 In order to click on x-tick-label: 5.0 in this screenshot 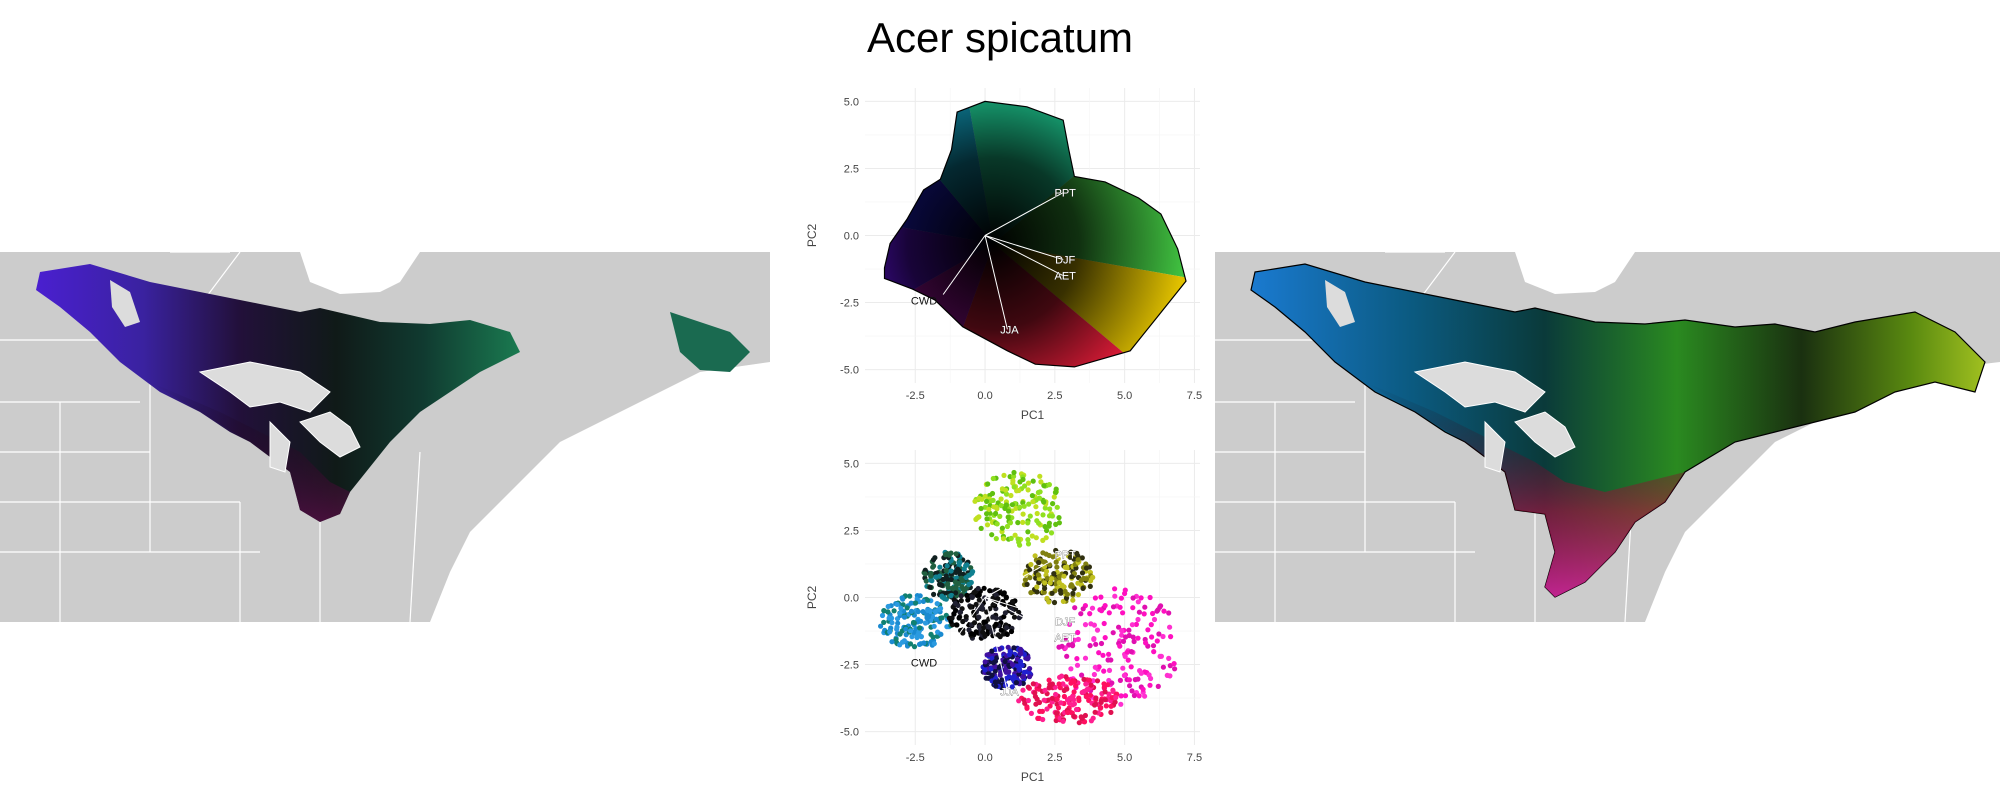, I will do `click(1124, 396)`.